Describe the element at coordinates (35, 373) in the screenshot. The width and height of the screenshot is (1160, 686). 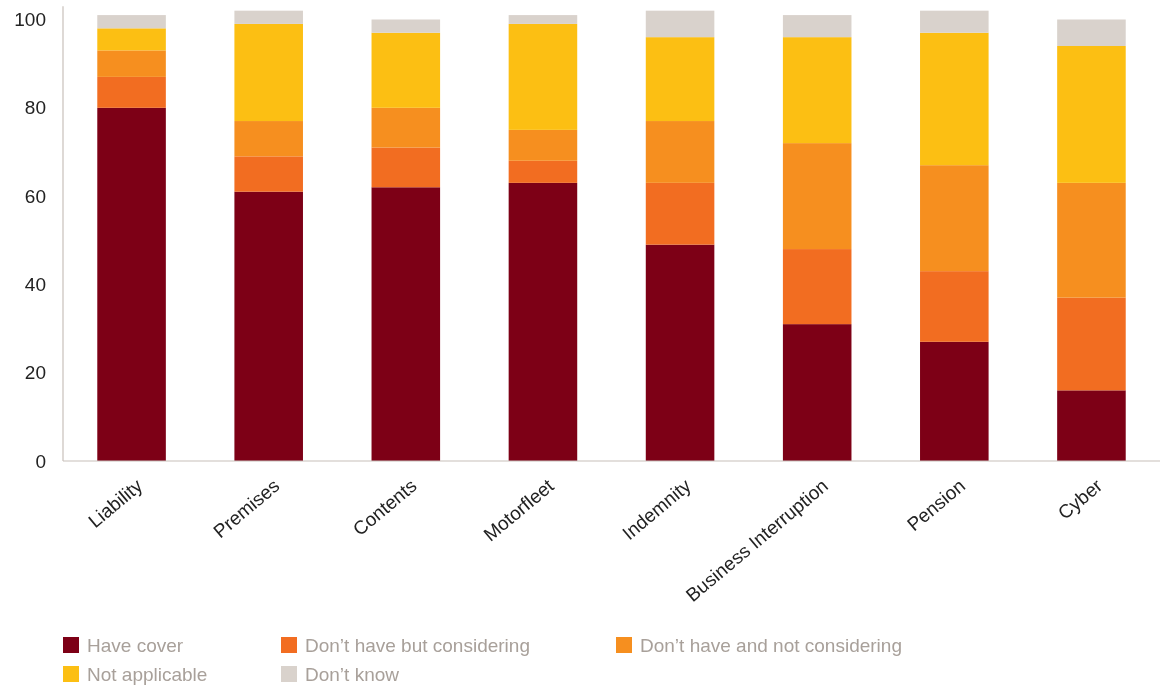
I see `y-tick-label: 20` at that location.